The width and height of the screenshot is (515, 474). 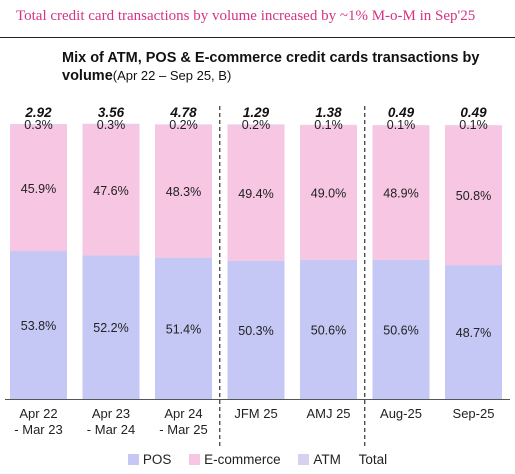 I want to click on data-label-ecommerce: 45.9%, so click(x=38, y=189).